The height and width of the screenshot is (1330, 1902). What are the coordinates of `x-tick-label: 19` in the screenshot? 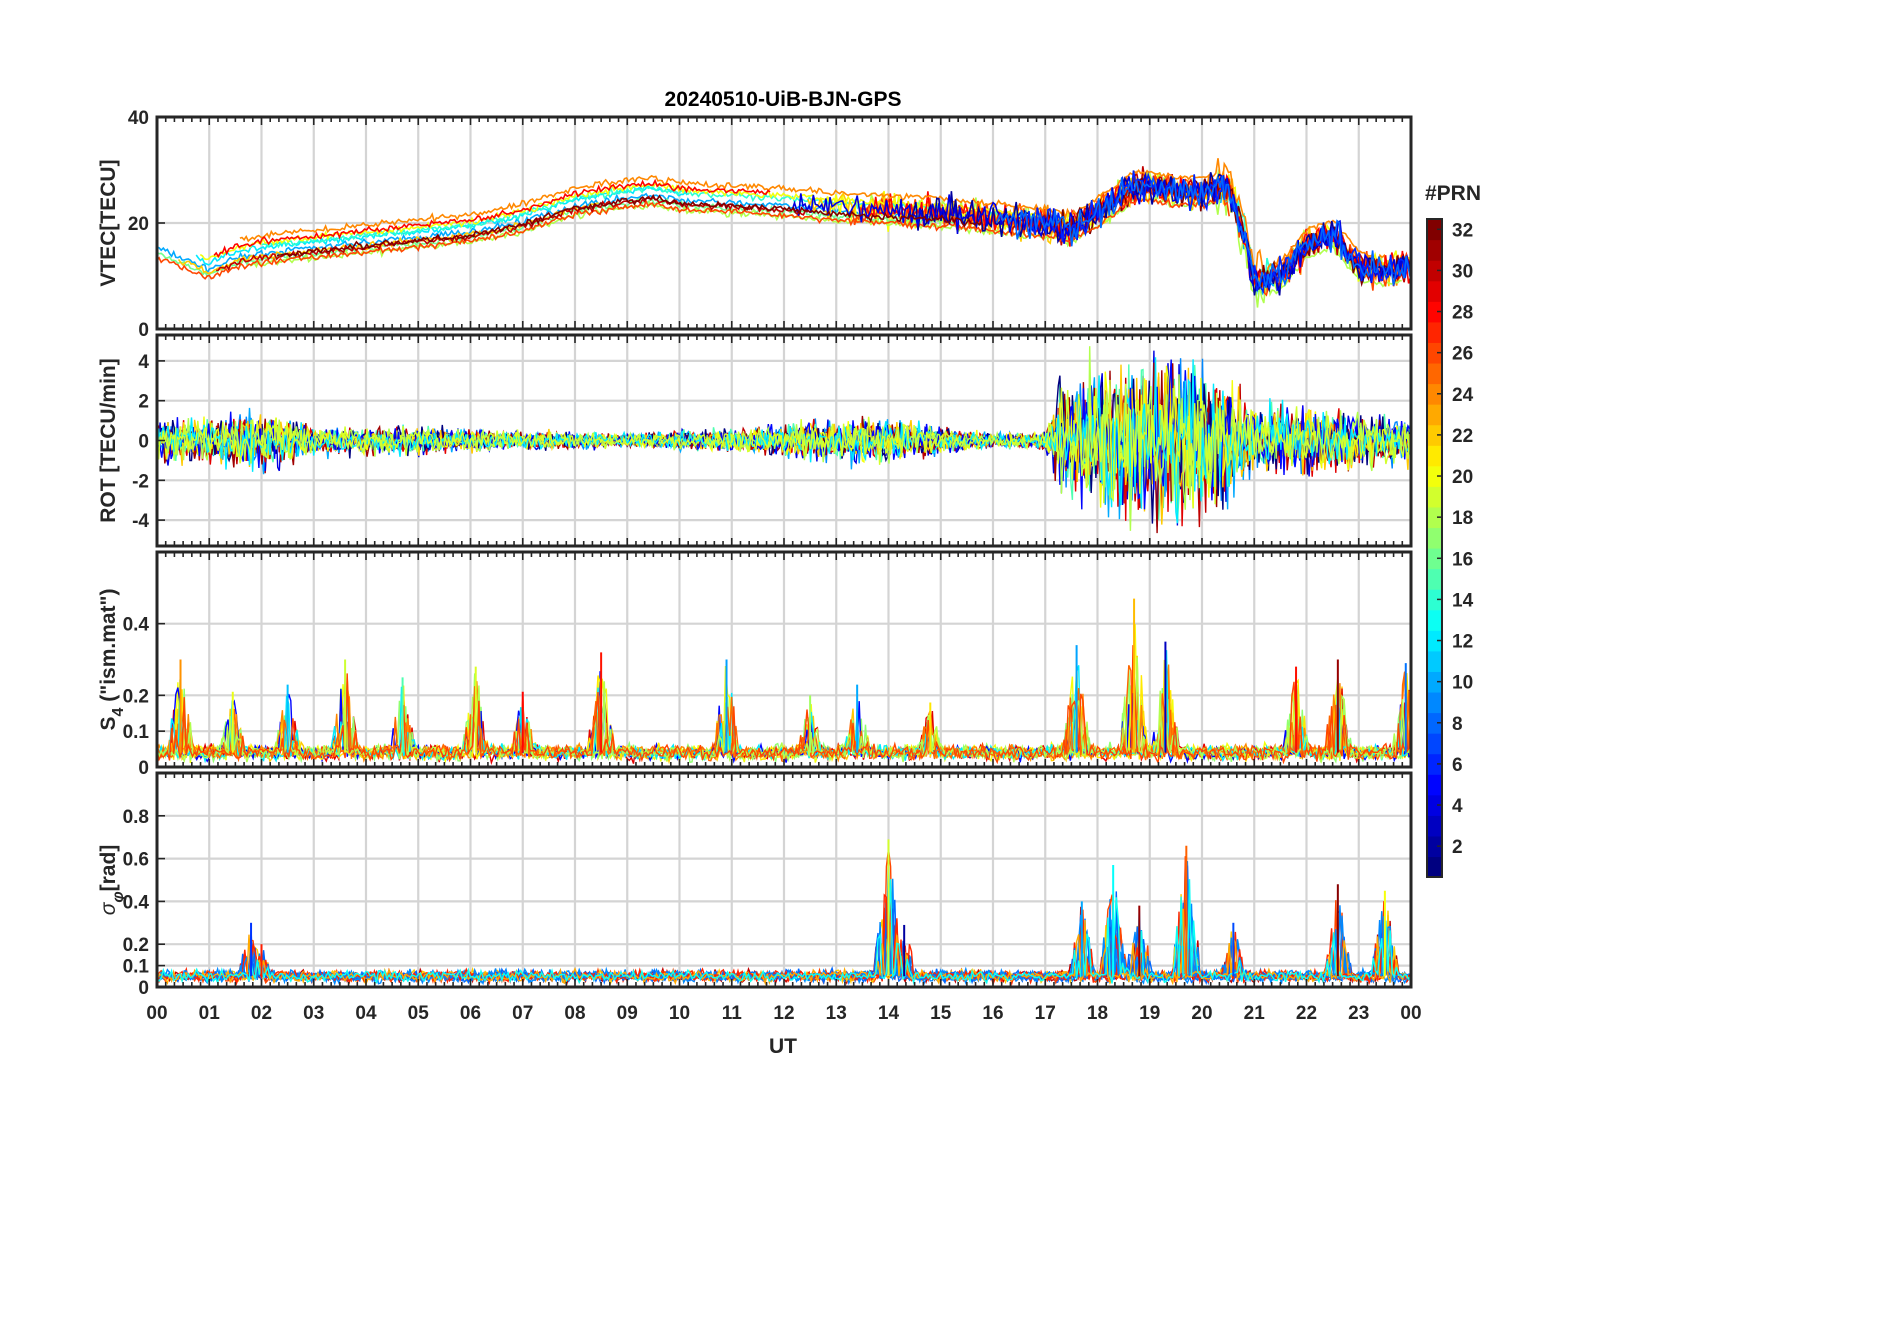 It's located at (1149, 1013).